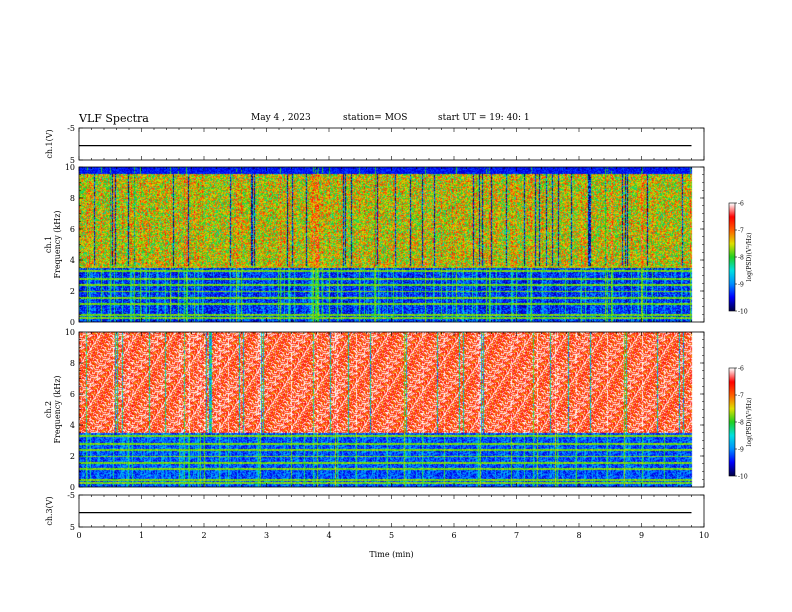 The width and height of the screenshot is (792, 612). I want to click on x-tick-label: 0, so click(78, 535).